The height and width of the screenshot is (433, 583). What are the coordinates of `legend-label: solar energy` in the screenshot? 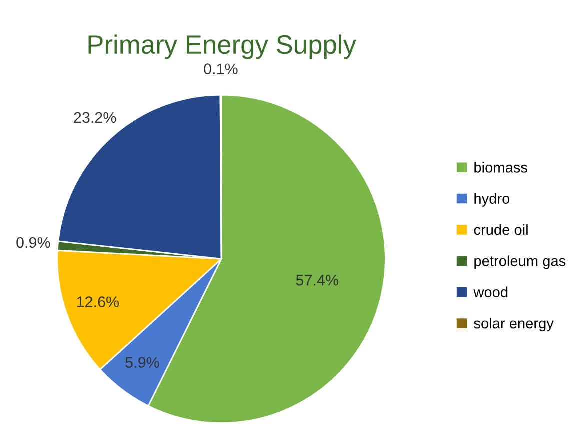 It's located at (514, 325).